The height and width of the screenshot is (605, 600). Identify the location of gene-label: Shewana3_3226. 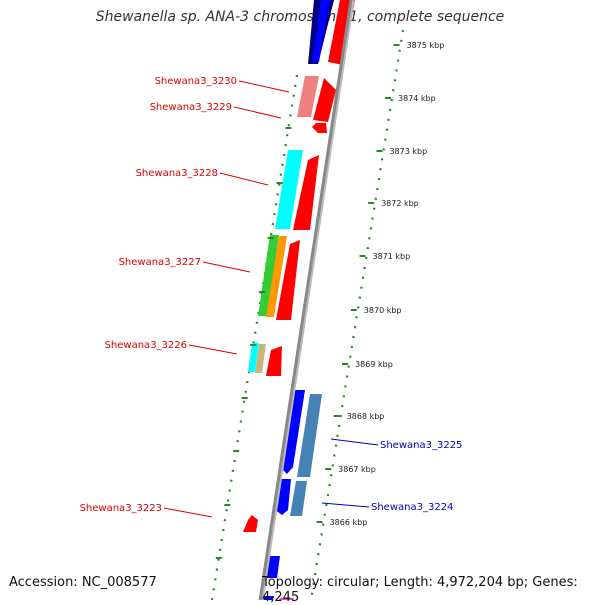
(146, 345).